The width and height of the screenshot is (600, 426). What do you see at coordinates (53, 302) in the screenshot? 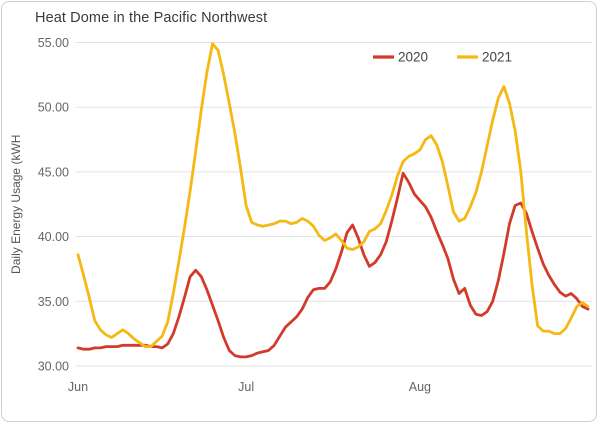
I see `y-tick-label: 35.00` at bounding box center [53, 302].